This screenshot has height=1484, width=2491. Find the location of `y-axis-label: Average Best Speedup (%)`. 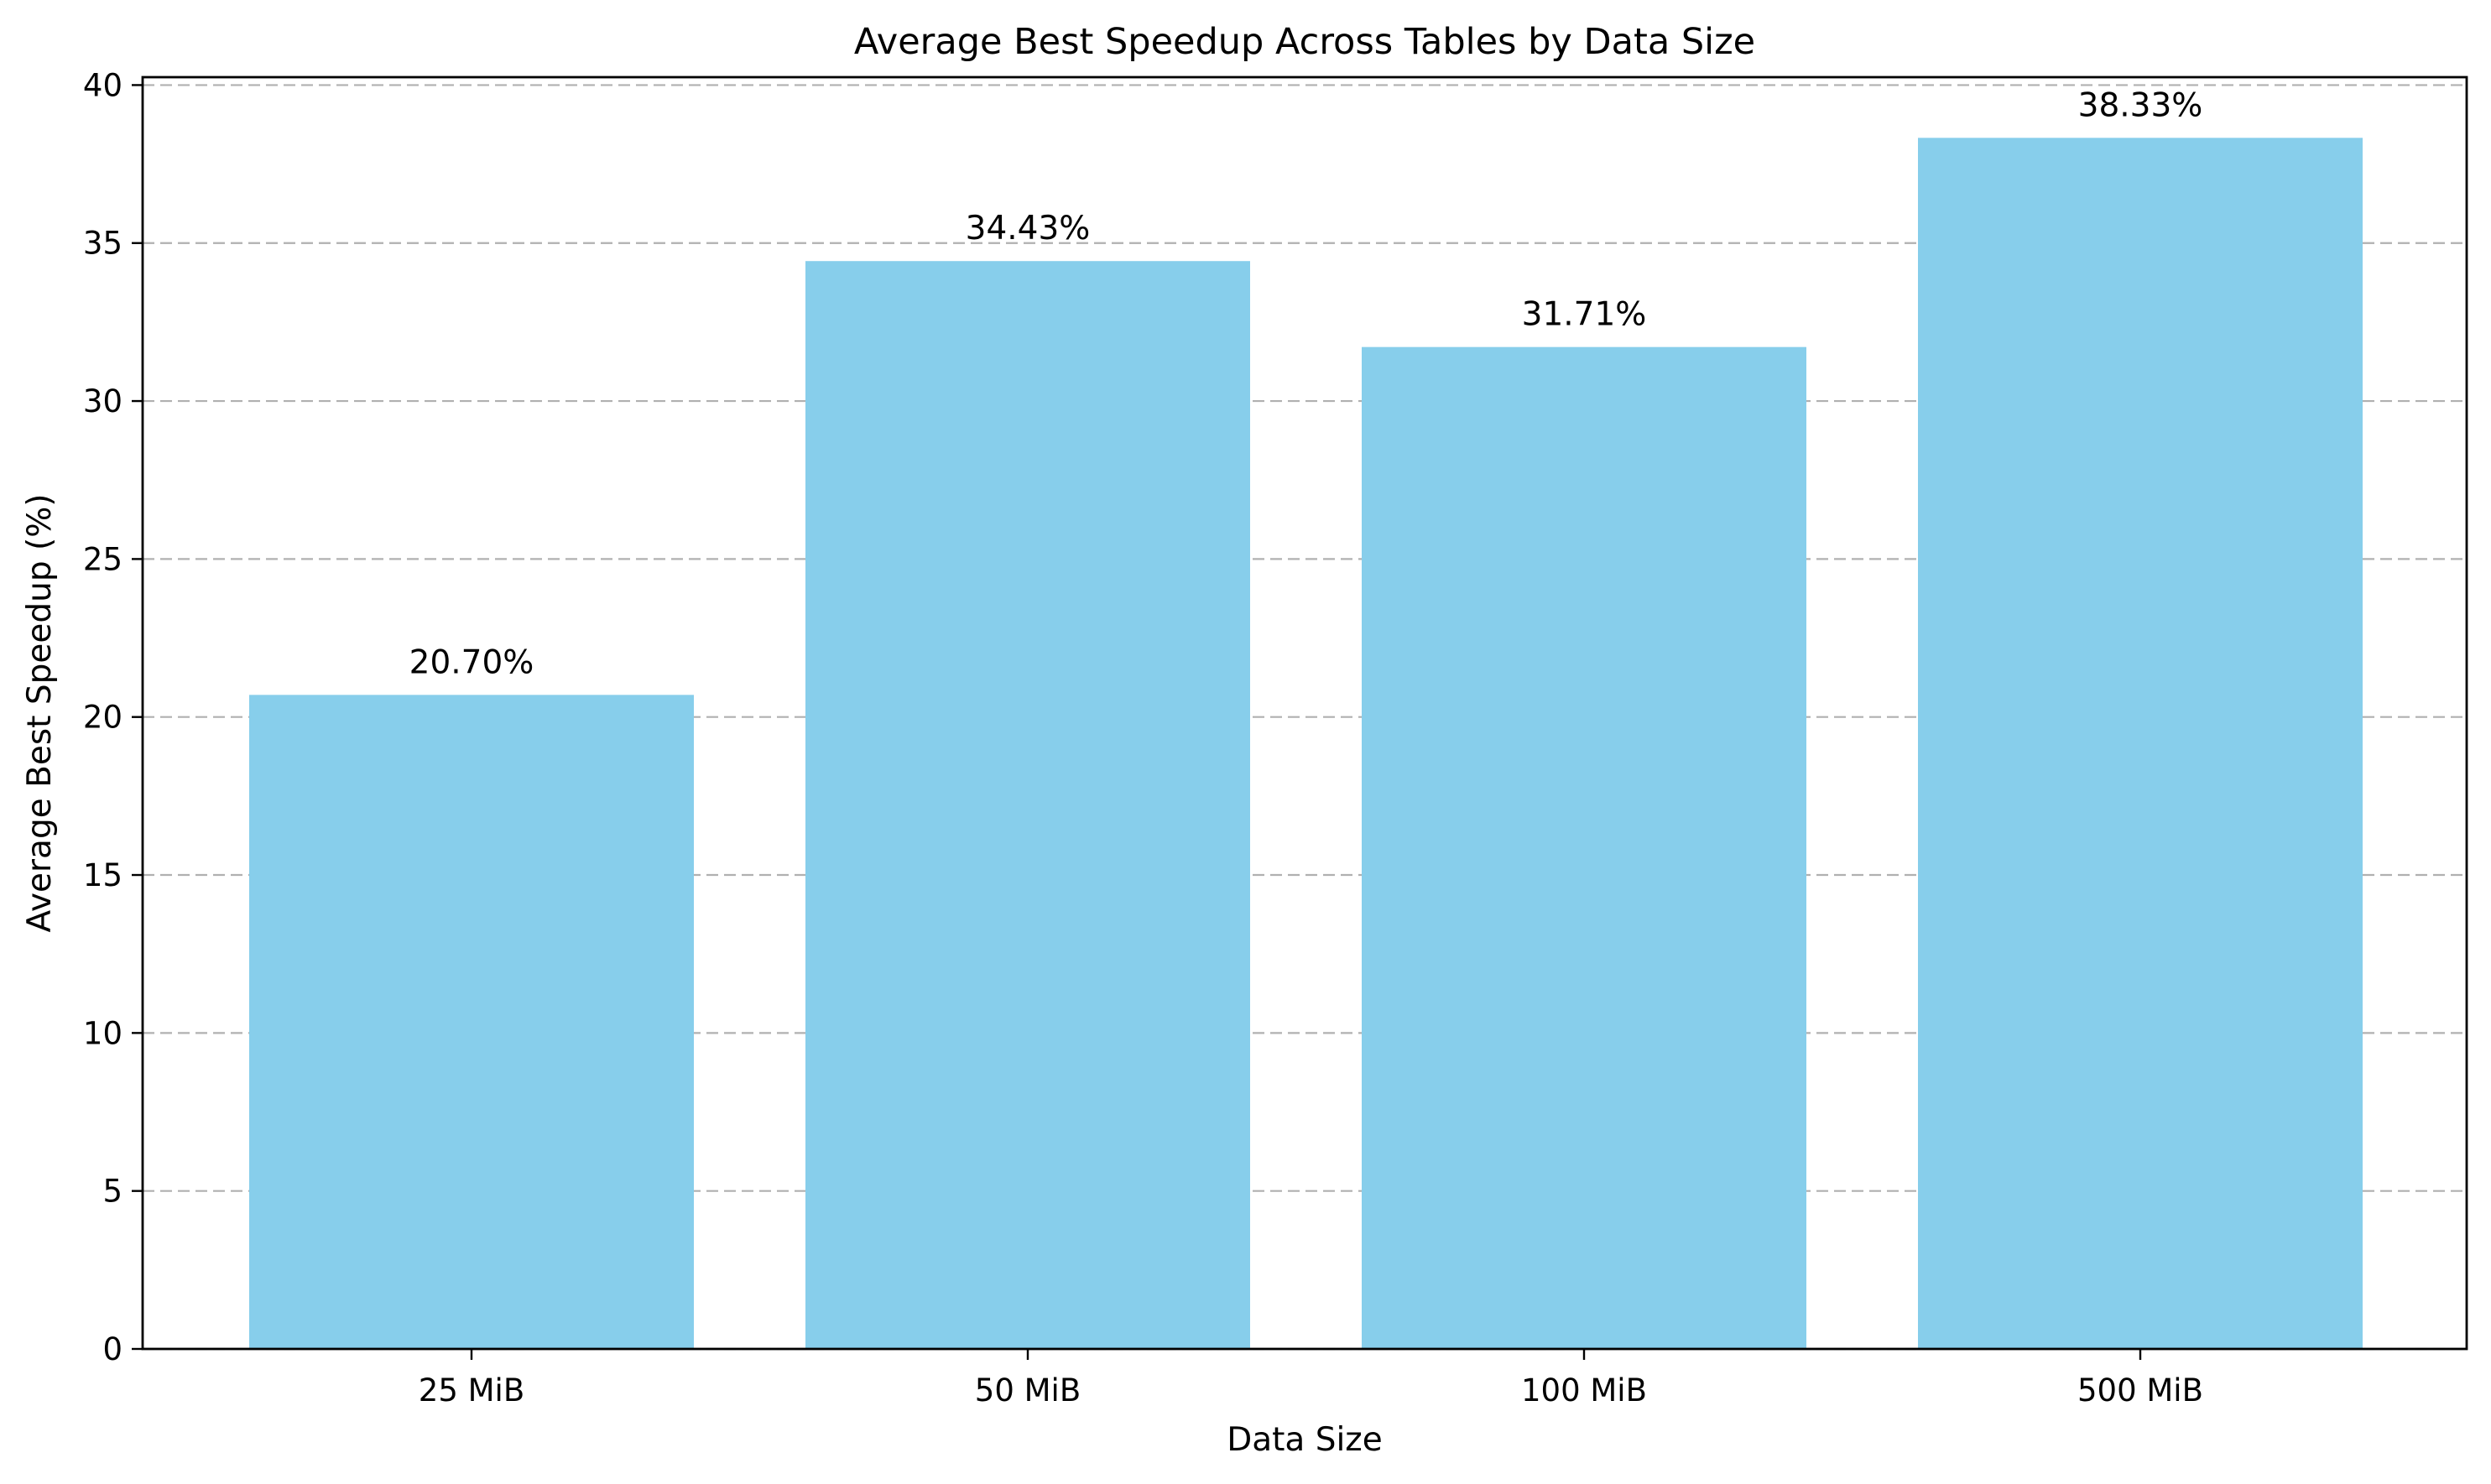

y-axis-label: Average Best Speedup (%) is located at coordinates (40, 713).